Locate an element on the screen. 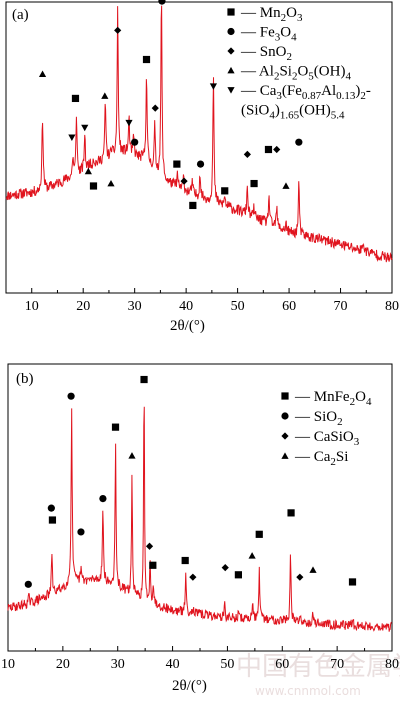  panel-a-x-axis-title: 2θ/(°) is located at coordinates (187, 326).